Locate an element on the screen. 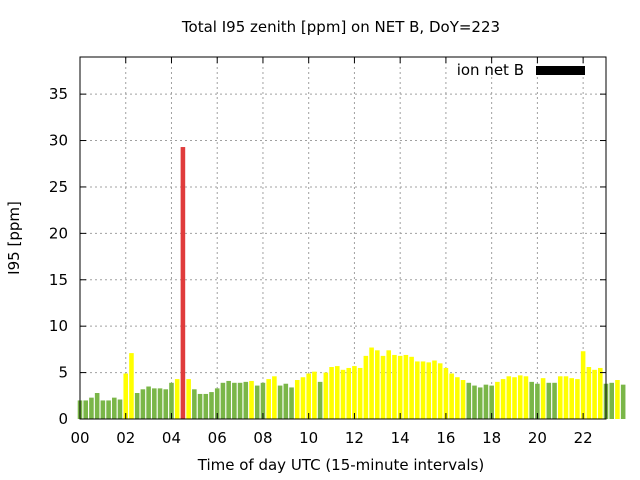 This screenshot has height=480, width=640. x-tick-label: 22 is located at coordinates (583, 438).